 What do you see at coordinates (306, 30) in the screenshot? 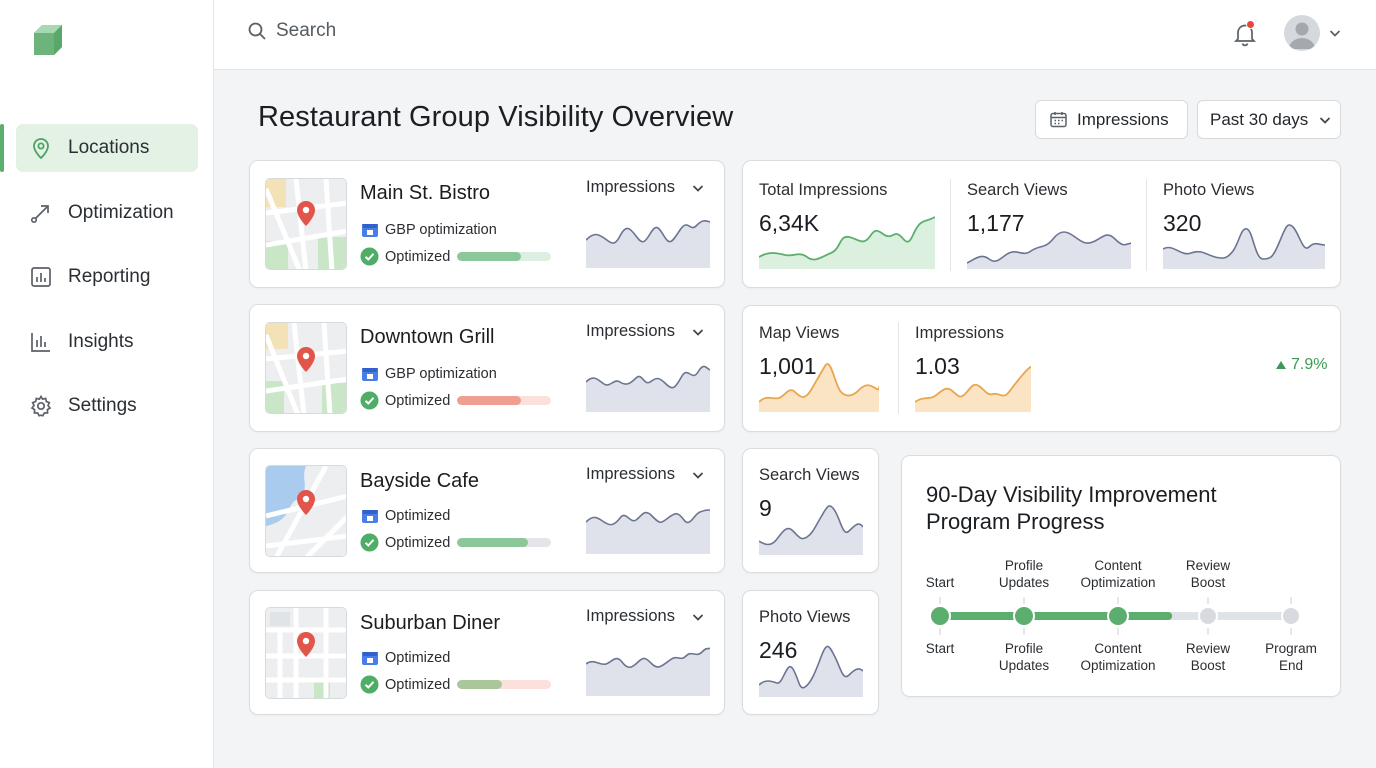
I see `search-placeholder: Search` at bounding box center [306, 30].